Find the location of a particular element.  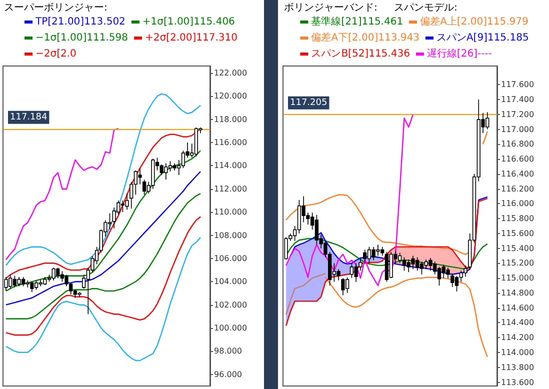

y-tick-label: 98.000 is located at coordinates (228, 351).